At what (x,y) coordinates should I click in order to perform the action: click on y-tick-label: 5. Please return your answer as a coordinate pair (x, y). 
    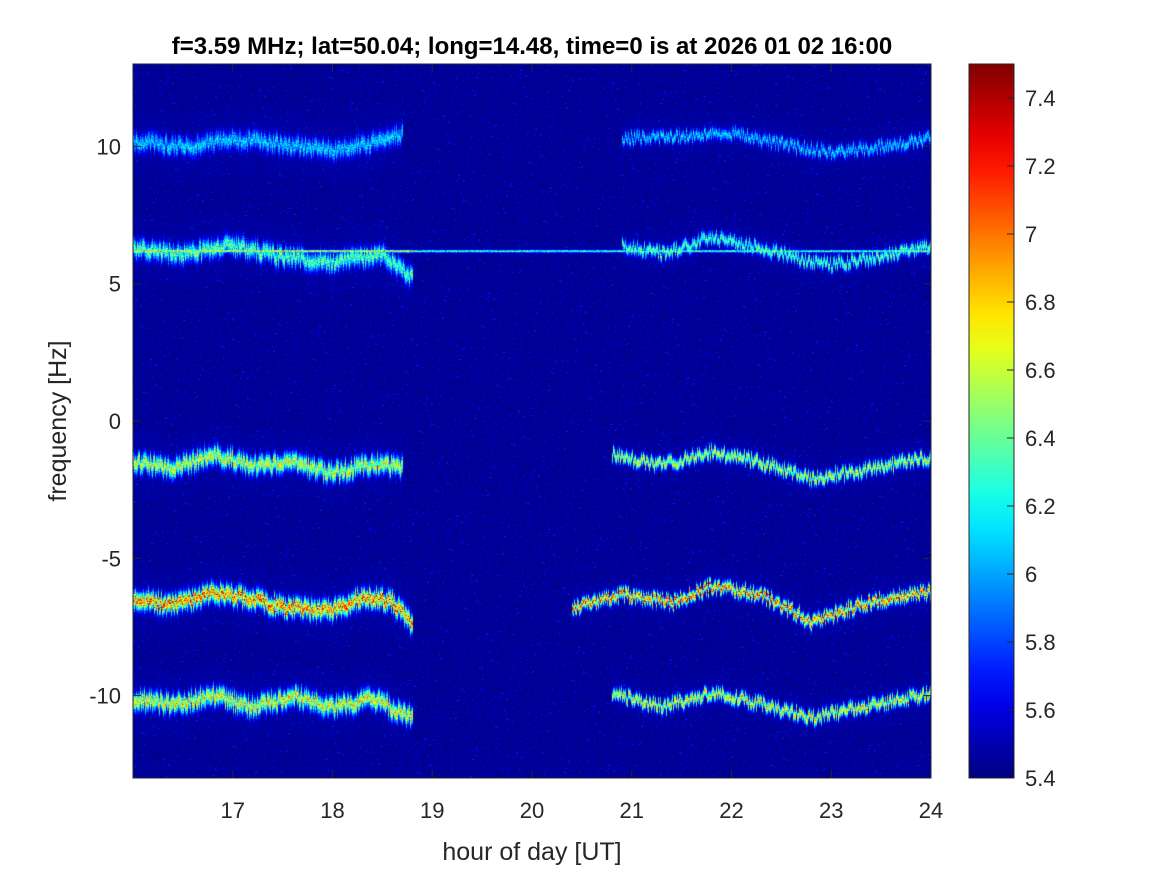
    Looking at the image, I should click on (115, 284).